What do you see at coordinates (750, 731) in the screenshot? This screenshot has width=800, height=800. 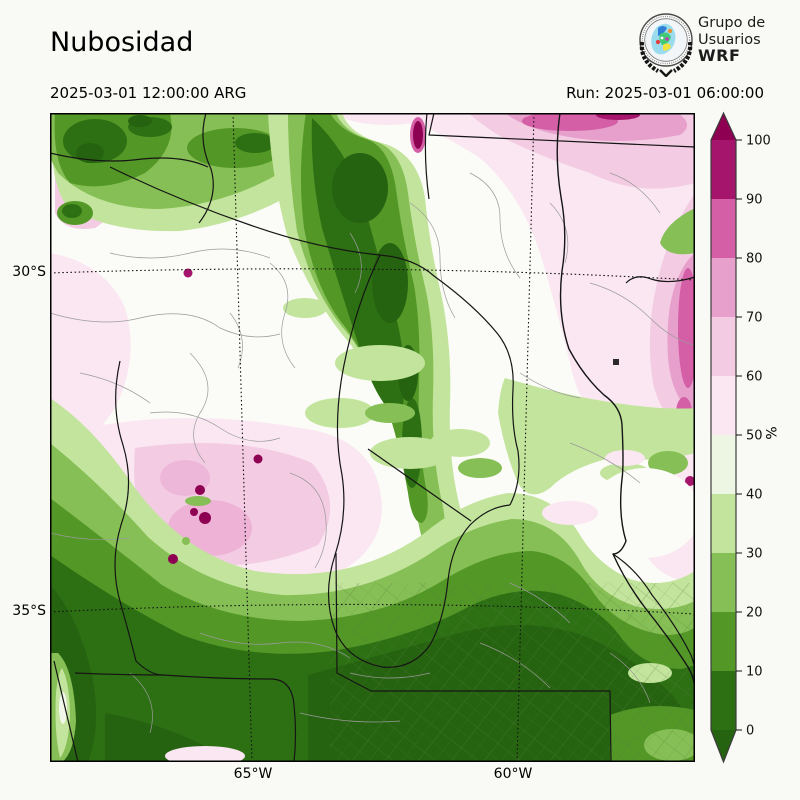 I see `colorbar-tick-label-0: 0` at bounding box center [750, 731].